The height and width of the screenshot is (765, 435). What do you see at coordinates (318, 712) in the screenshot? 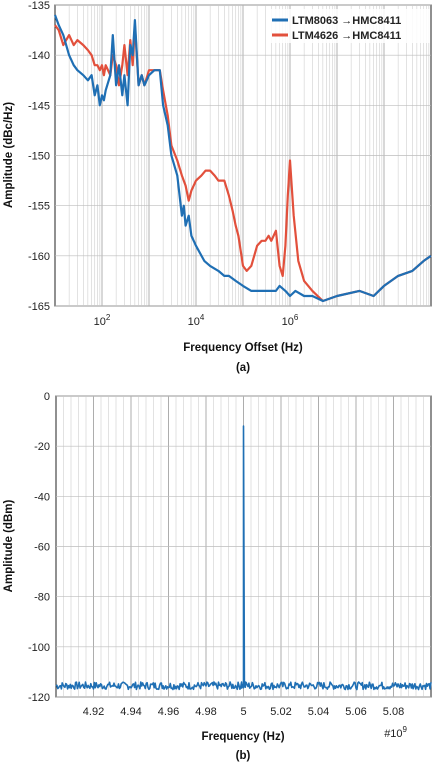
I see `x-tick-label: 5.04` at bounding box center [318, 712].